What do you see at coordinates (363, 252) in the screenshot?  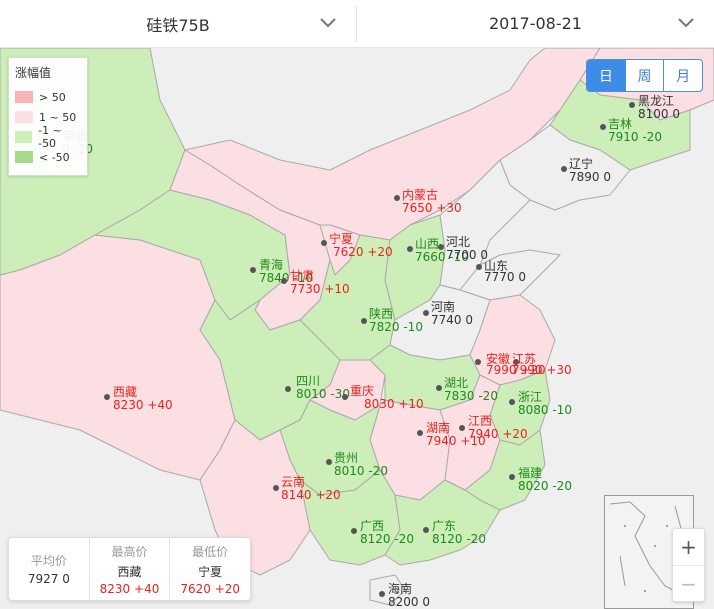 I see `province-price-label: 7620 +20` at bounding box center [363, 252].